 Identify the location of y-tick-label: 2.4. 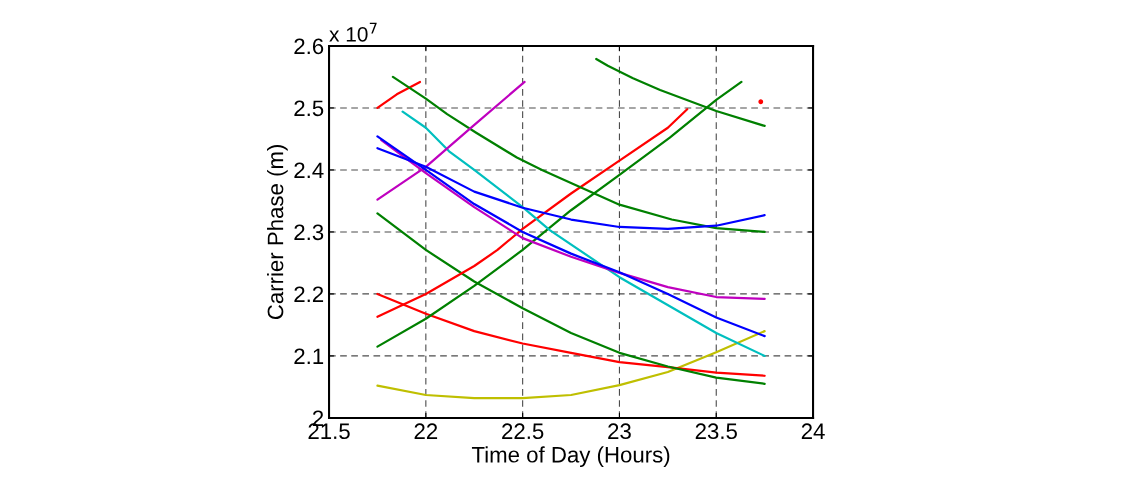
(309, 170).